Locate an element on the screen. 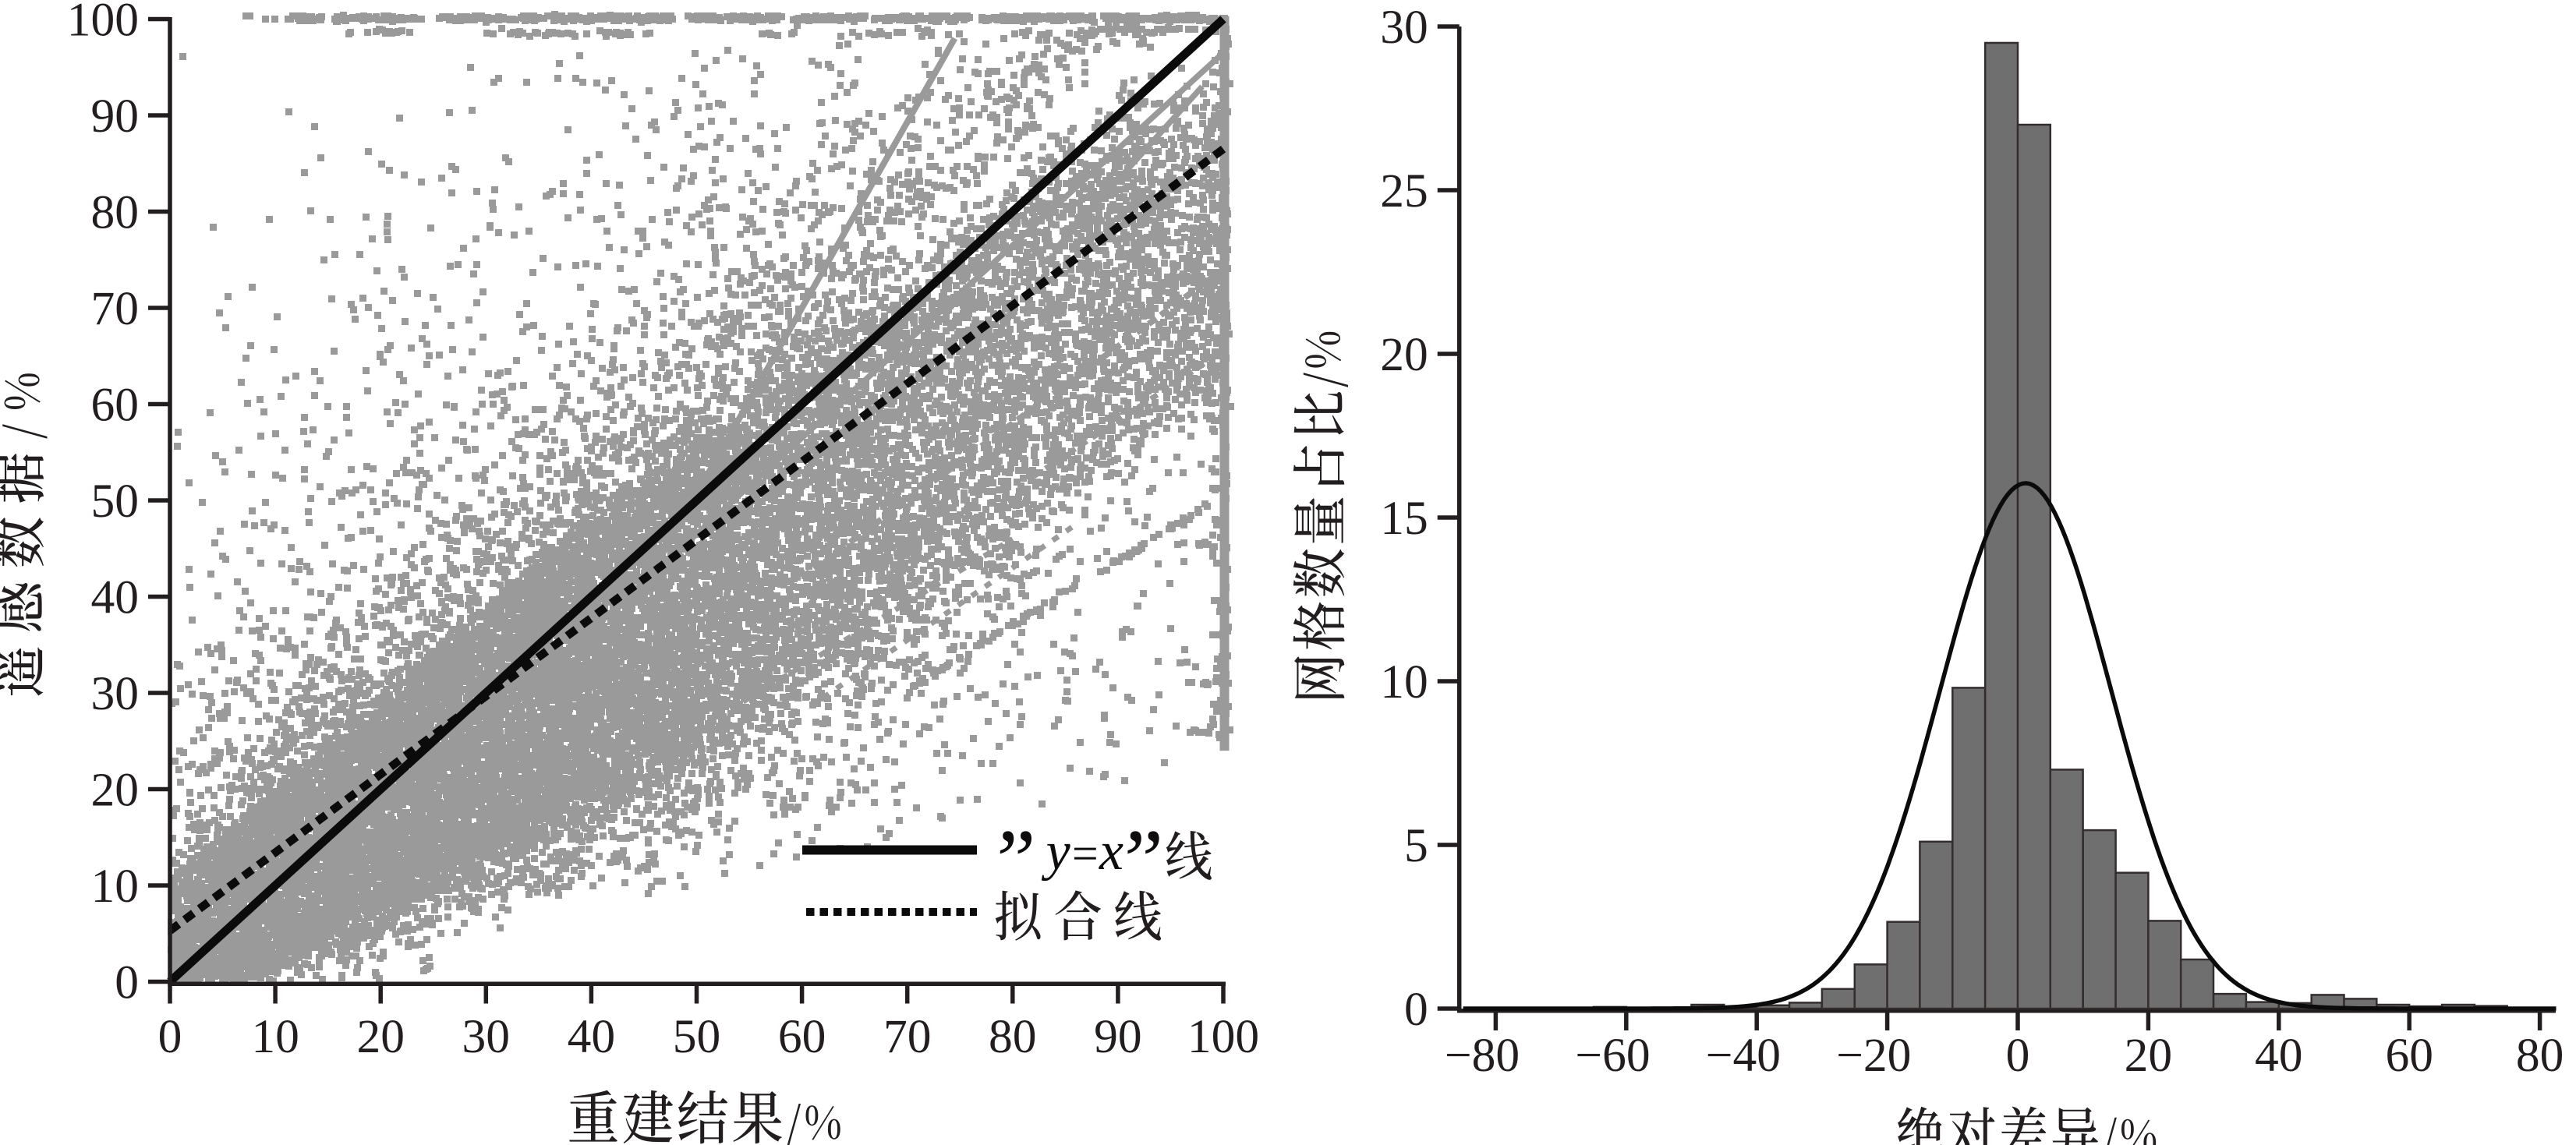  svg-text: −80 is located at coordinates (1482, 1055).